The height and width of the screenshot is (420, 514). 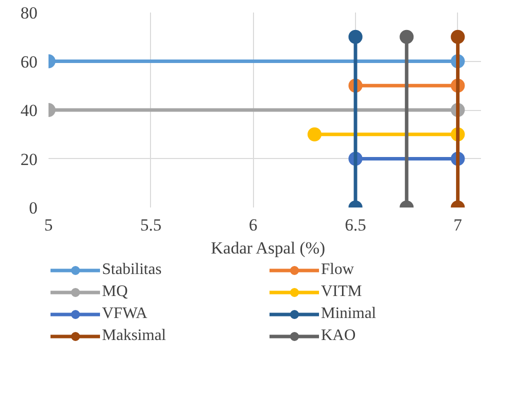 I want to click on legend-label: Stabilitas, so click(x=132, y=270).